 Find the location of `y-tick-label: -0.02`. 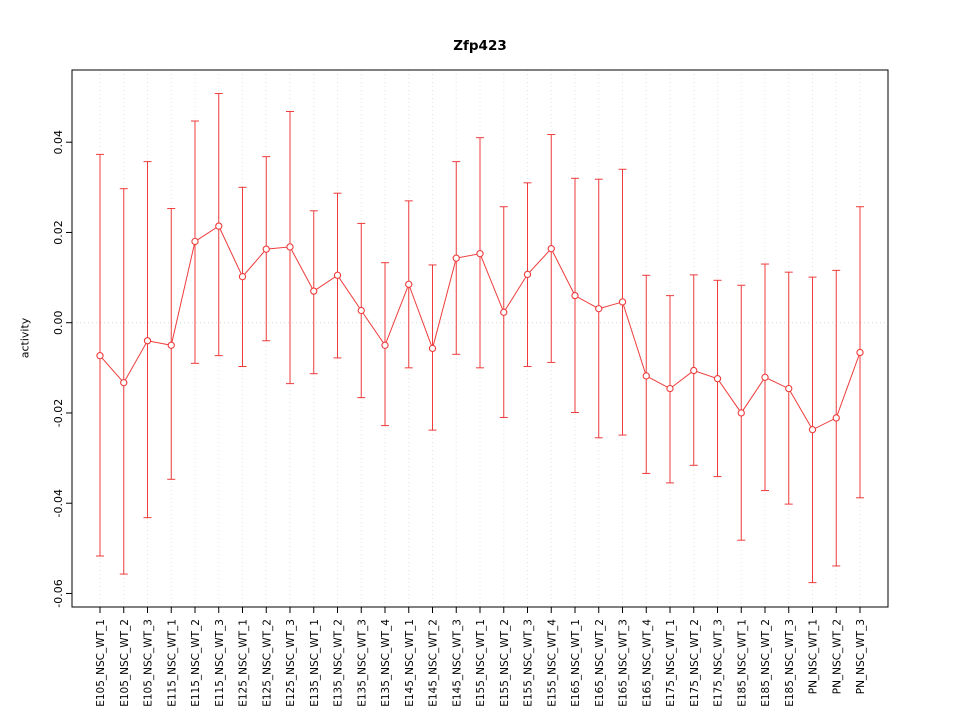

y-tick-label: -0.02 is located at coordinates (58, 413).